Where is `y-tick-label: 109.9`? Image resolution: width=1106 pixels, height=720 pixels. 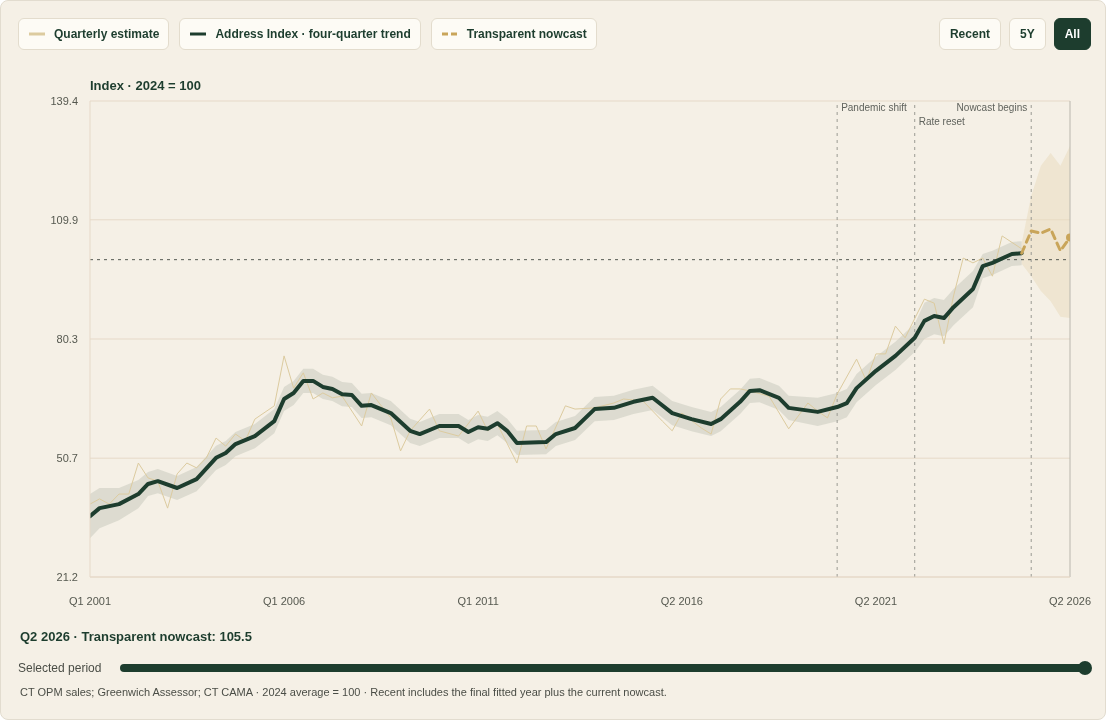
y-tick-label: 109.9 is located at coordinates (64, 219).